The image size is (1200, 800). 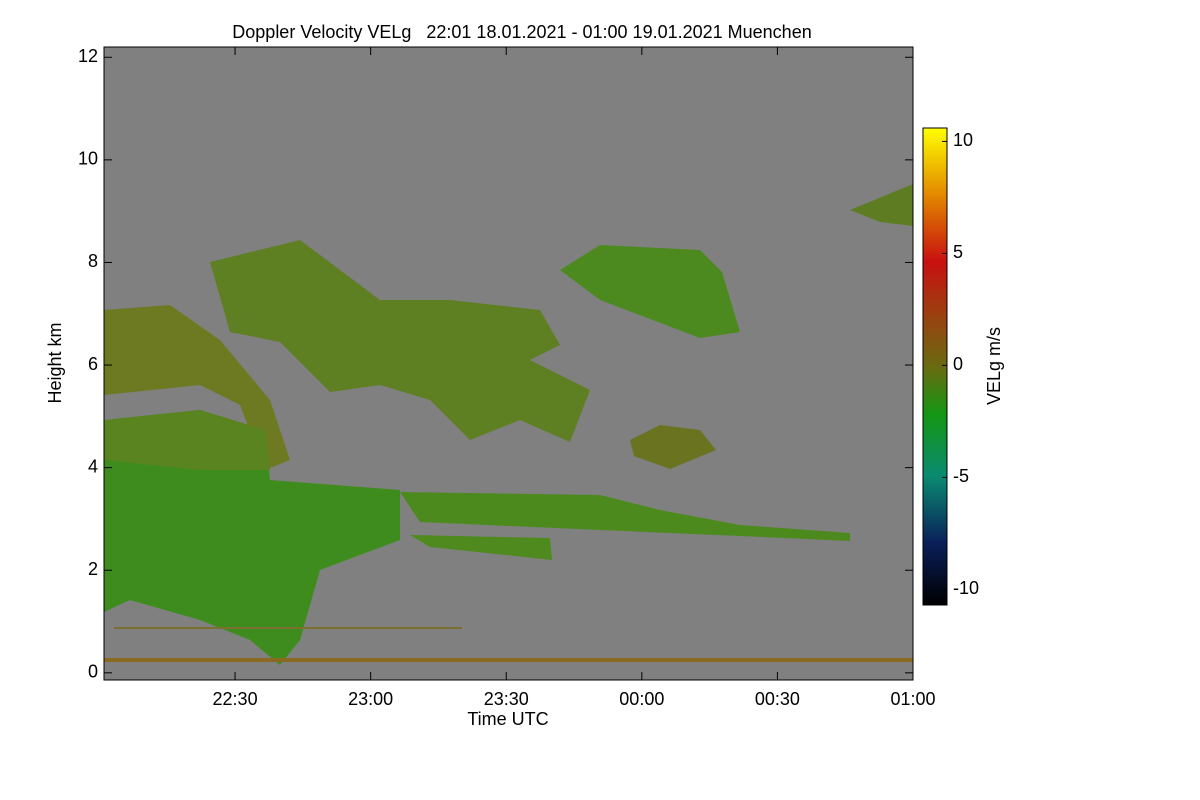 What do you see at coordinates (912, 699) in the screenshot?
I see `x-tick-label: 01:00` at bounding box center [912, 699].